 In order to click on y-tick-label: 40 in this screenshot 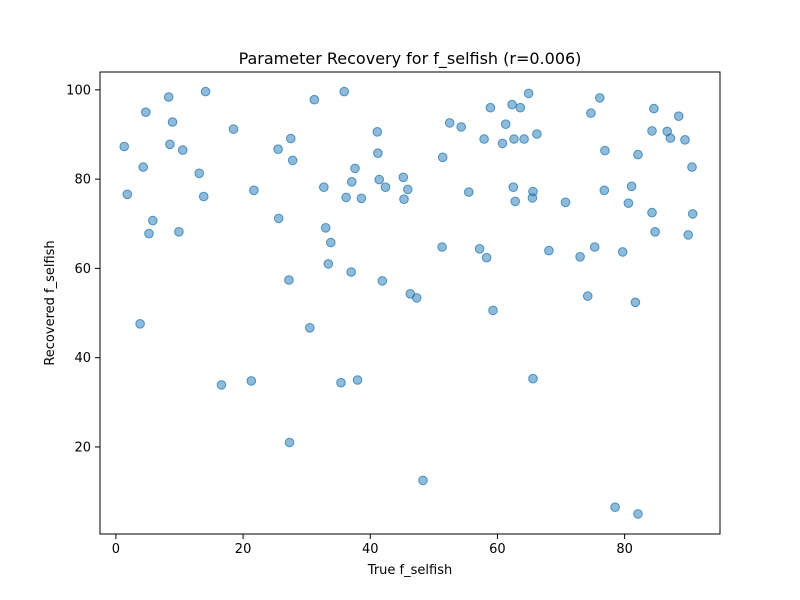, I will do `click(82, 358)`.